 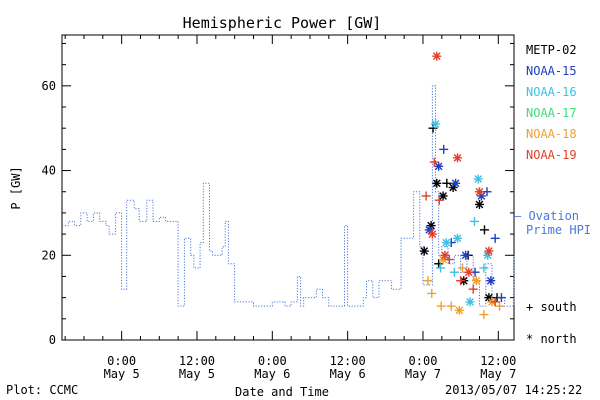 I want to click on legend-south-marker: + south, so click(x=551, y=307).